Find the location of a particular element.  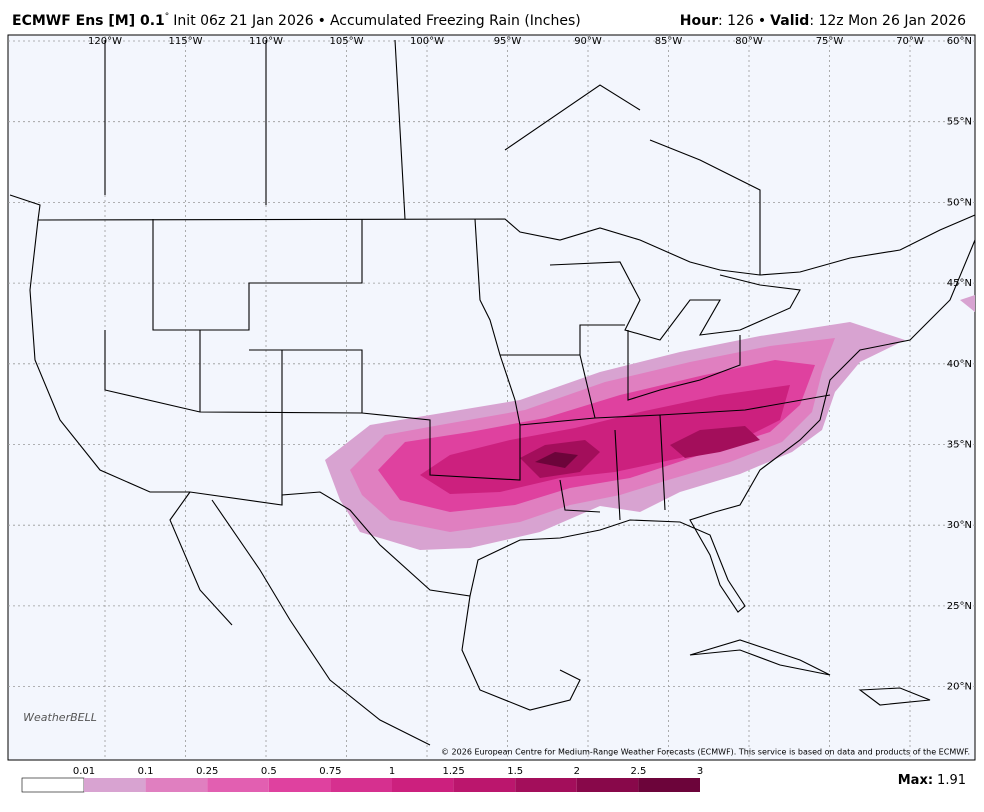

longitude-label: 115°W is located at coordinates (186, 41).